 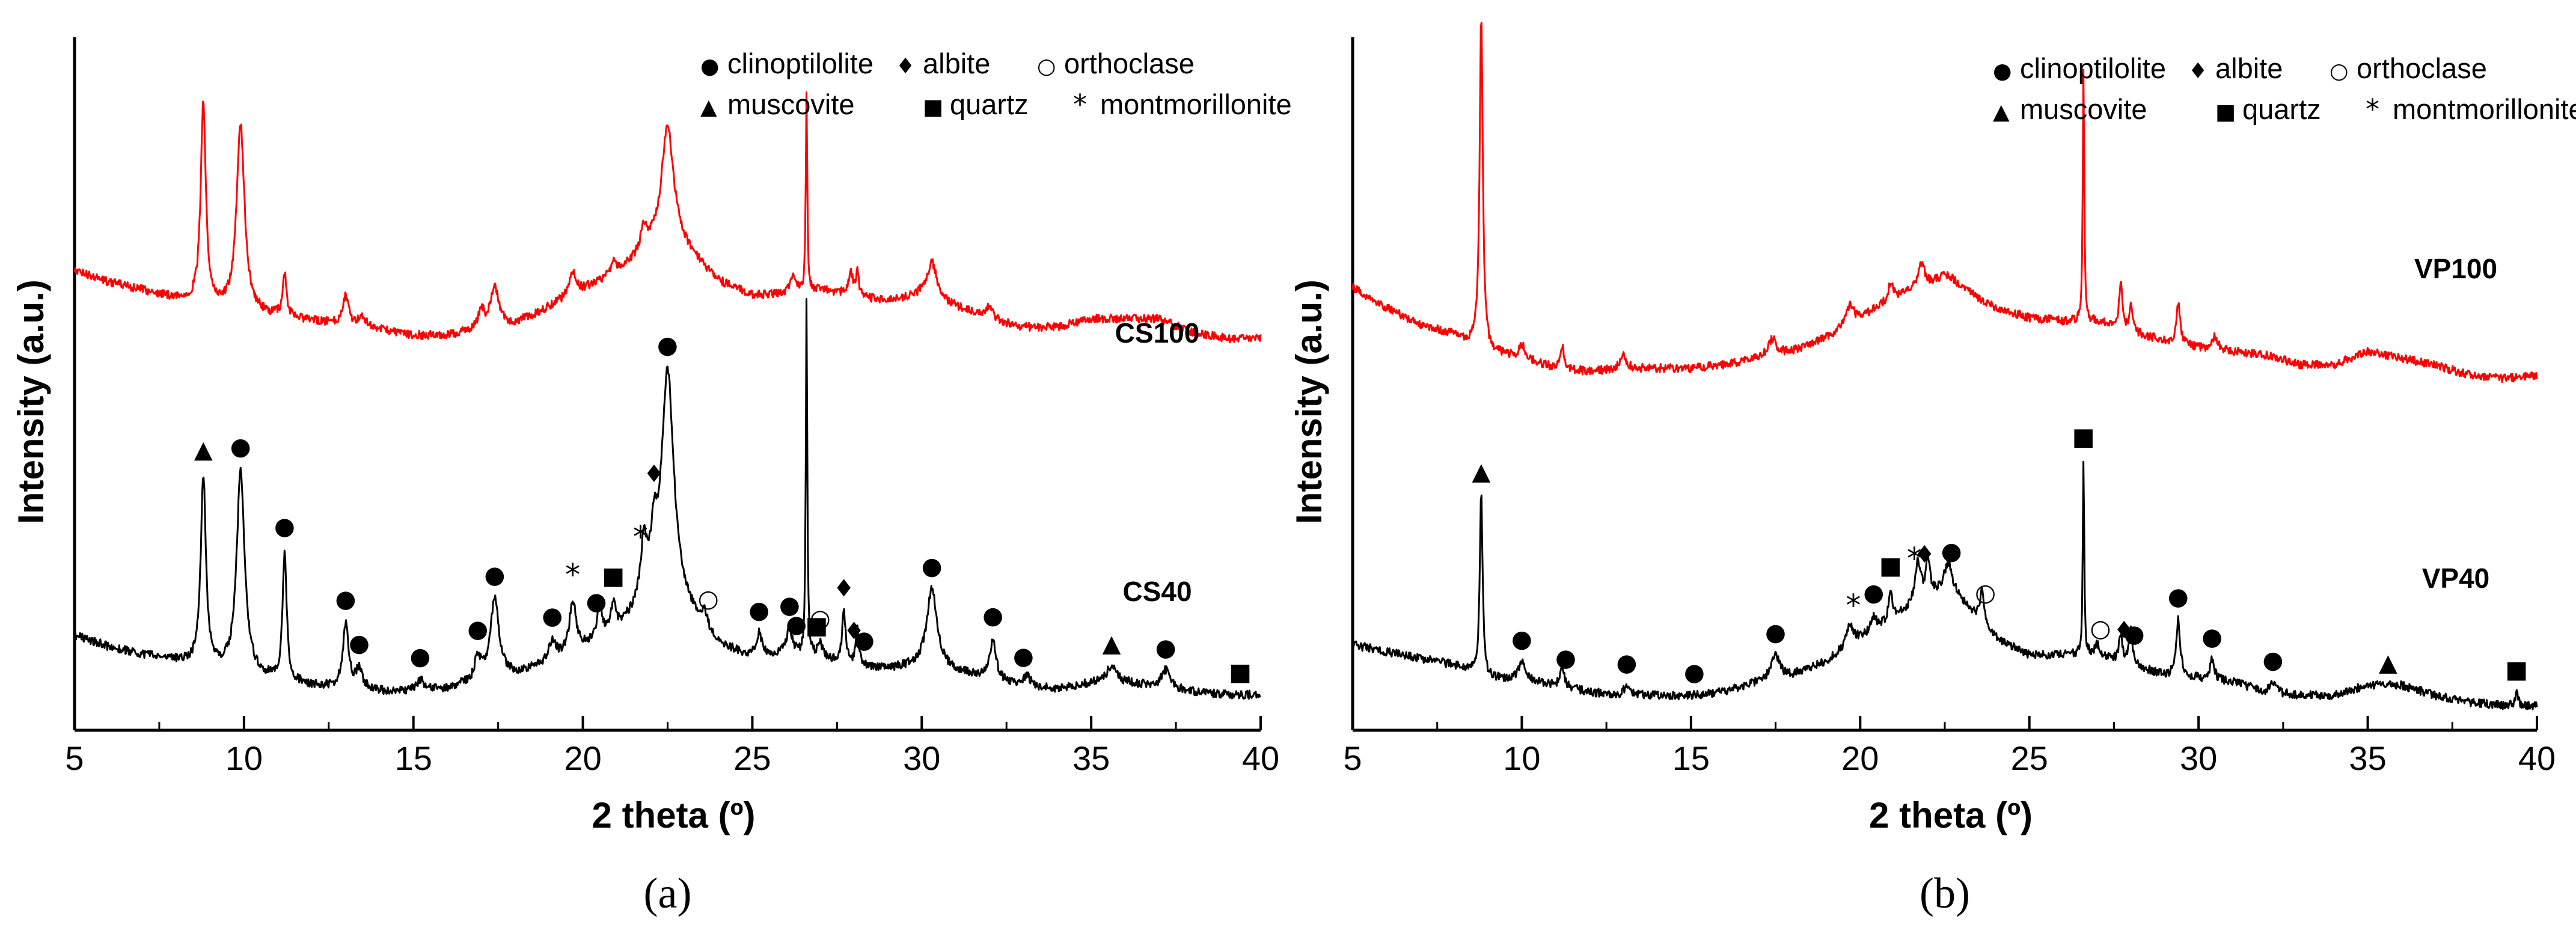 I want to click on legend-glyph: ■, so click(x=2225, y=112).